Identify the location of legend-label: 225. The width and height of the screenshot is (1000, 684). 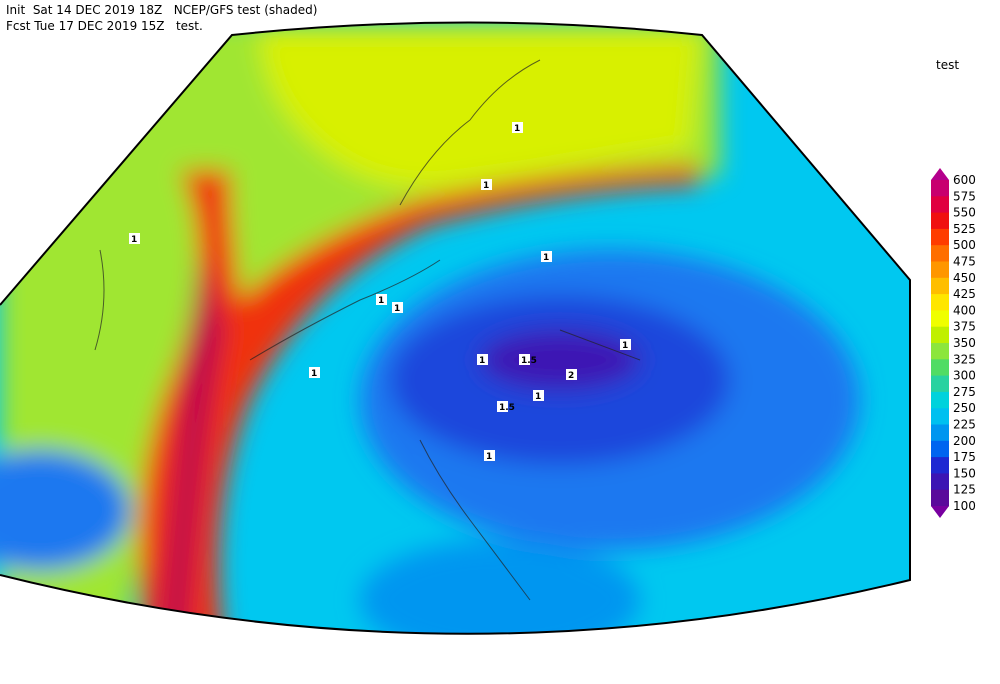
(964, 425).